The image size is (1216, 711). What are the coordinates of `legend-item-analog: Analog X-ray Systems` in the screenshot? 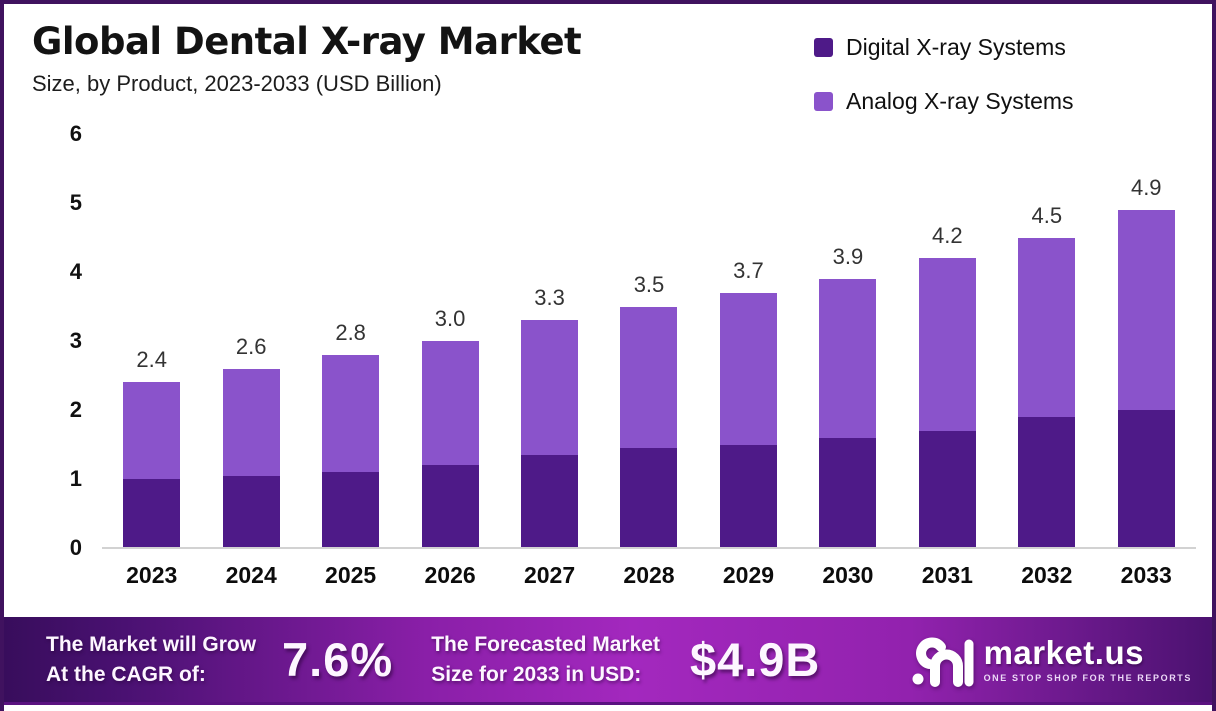 It's located at (944, 101).